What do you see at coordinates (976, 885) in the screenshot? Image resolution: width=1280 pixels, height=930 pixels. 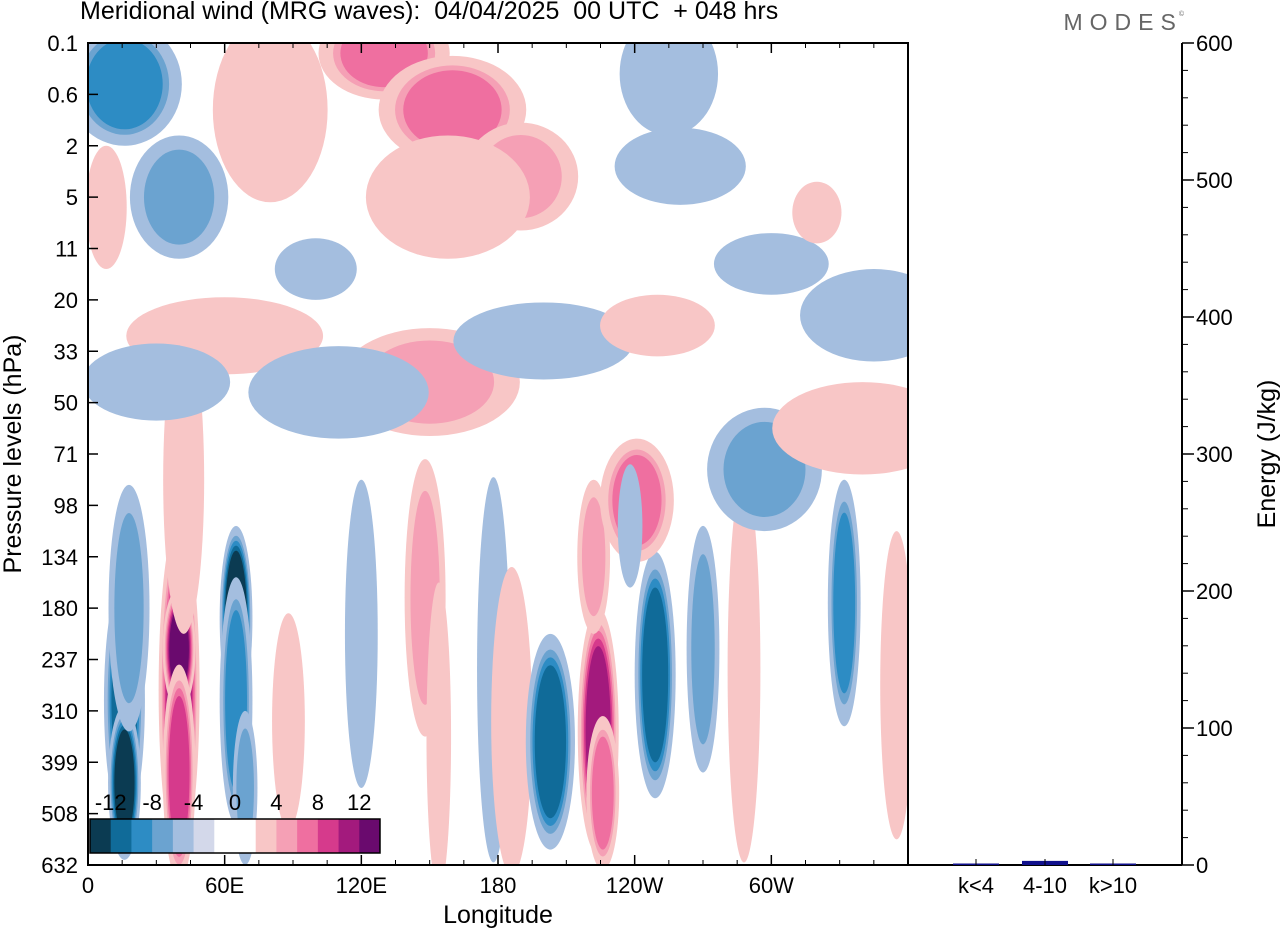 I see `energy-category-label: k<4` at bounding box center [976, 885].